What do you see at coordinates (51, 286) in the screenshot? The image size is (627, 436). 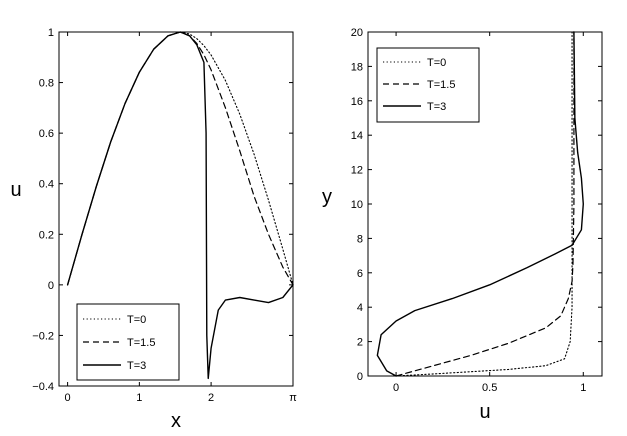 I see `left-y-tick-label: 0` at bounding box center [51, 286].